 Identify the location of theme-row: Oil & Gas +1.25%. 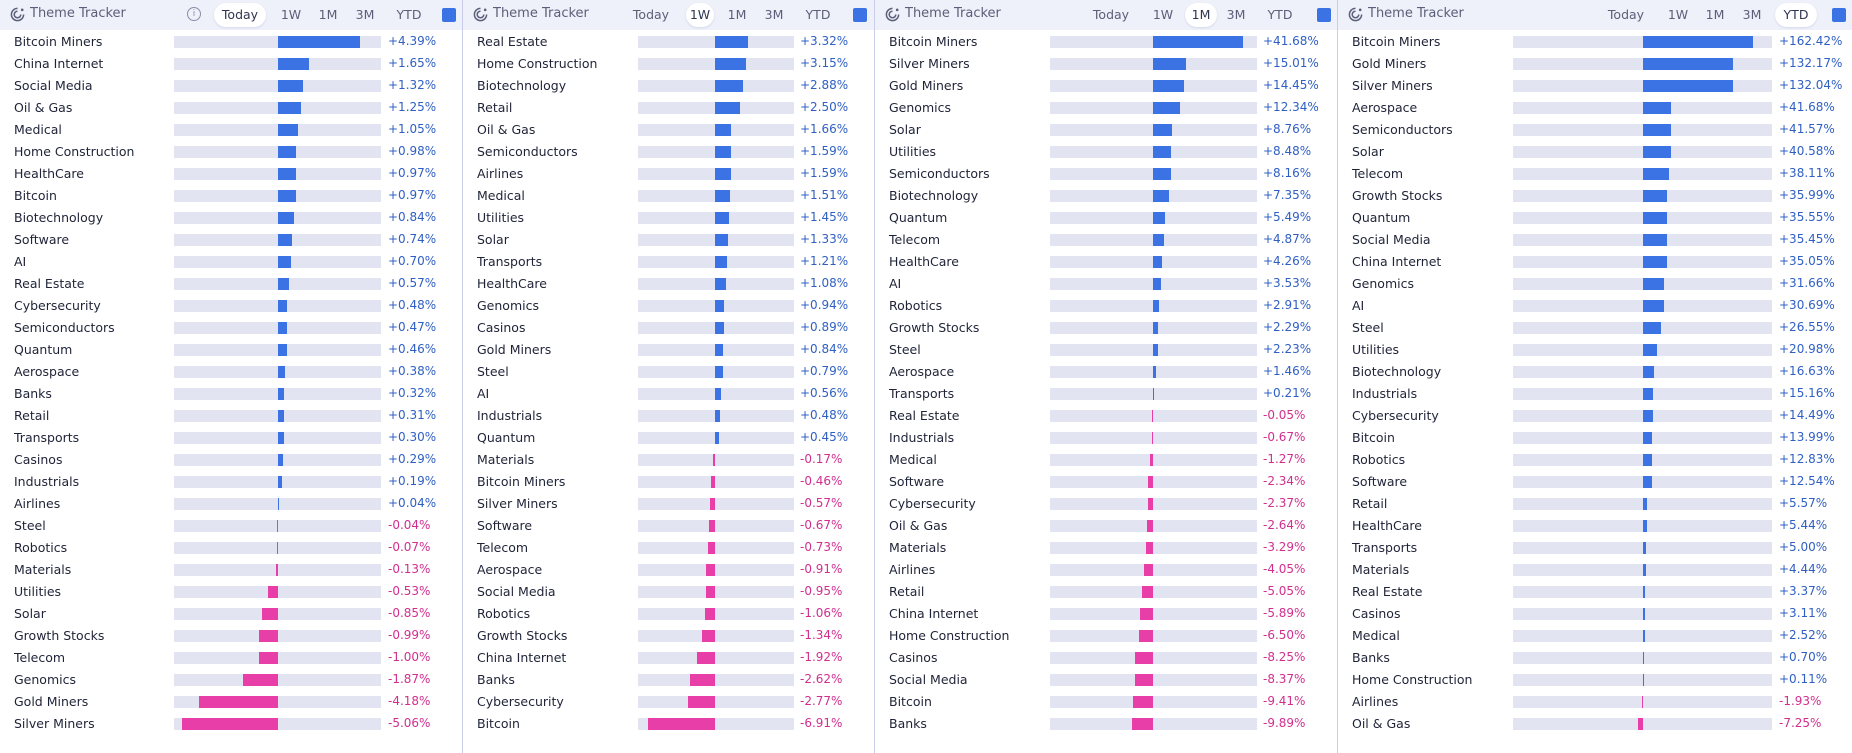
(231, 108).